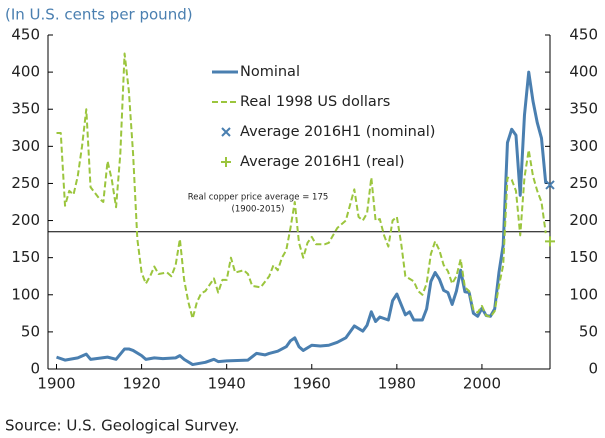 This screenshot has height=438, width=605. Describe the element at coordinates (25, 220) in the screenshot. I see `y-tick-label: 200` at that location.